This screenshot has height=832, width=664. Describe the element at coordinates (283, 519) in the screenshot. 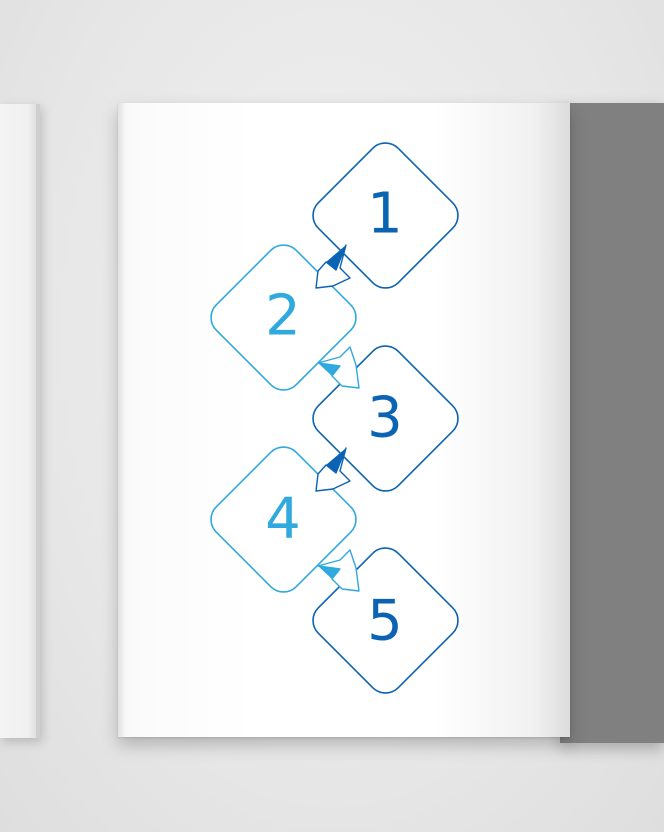

I see `step-4-number: 4` at that location.